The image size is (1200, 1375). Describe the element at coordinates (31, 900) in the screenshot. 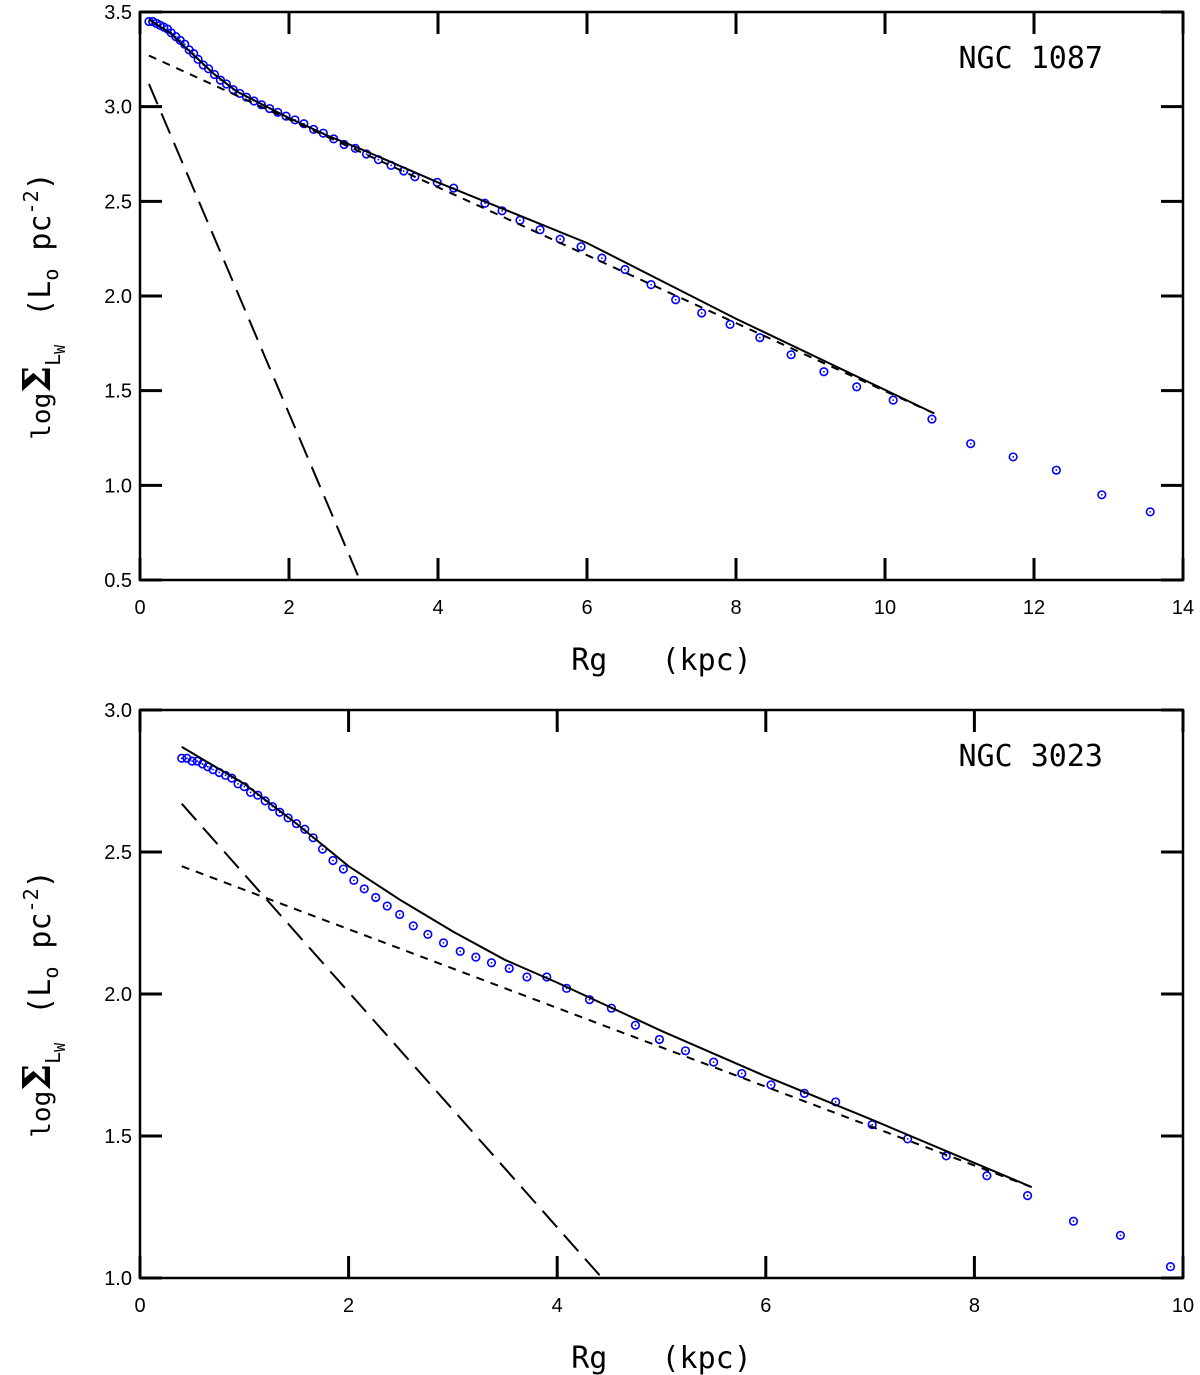

I see `y-label-part: -2` at that location.